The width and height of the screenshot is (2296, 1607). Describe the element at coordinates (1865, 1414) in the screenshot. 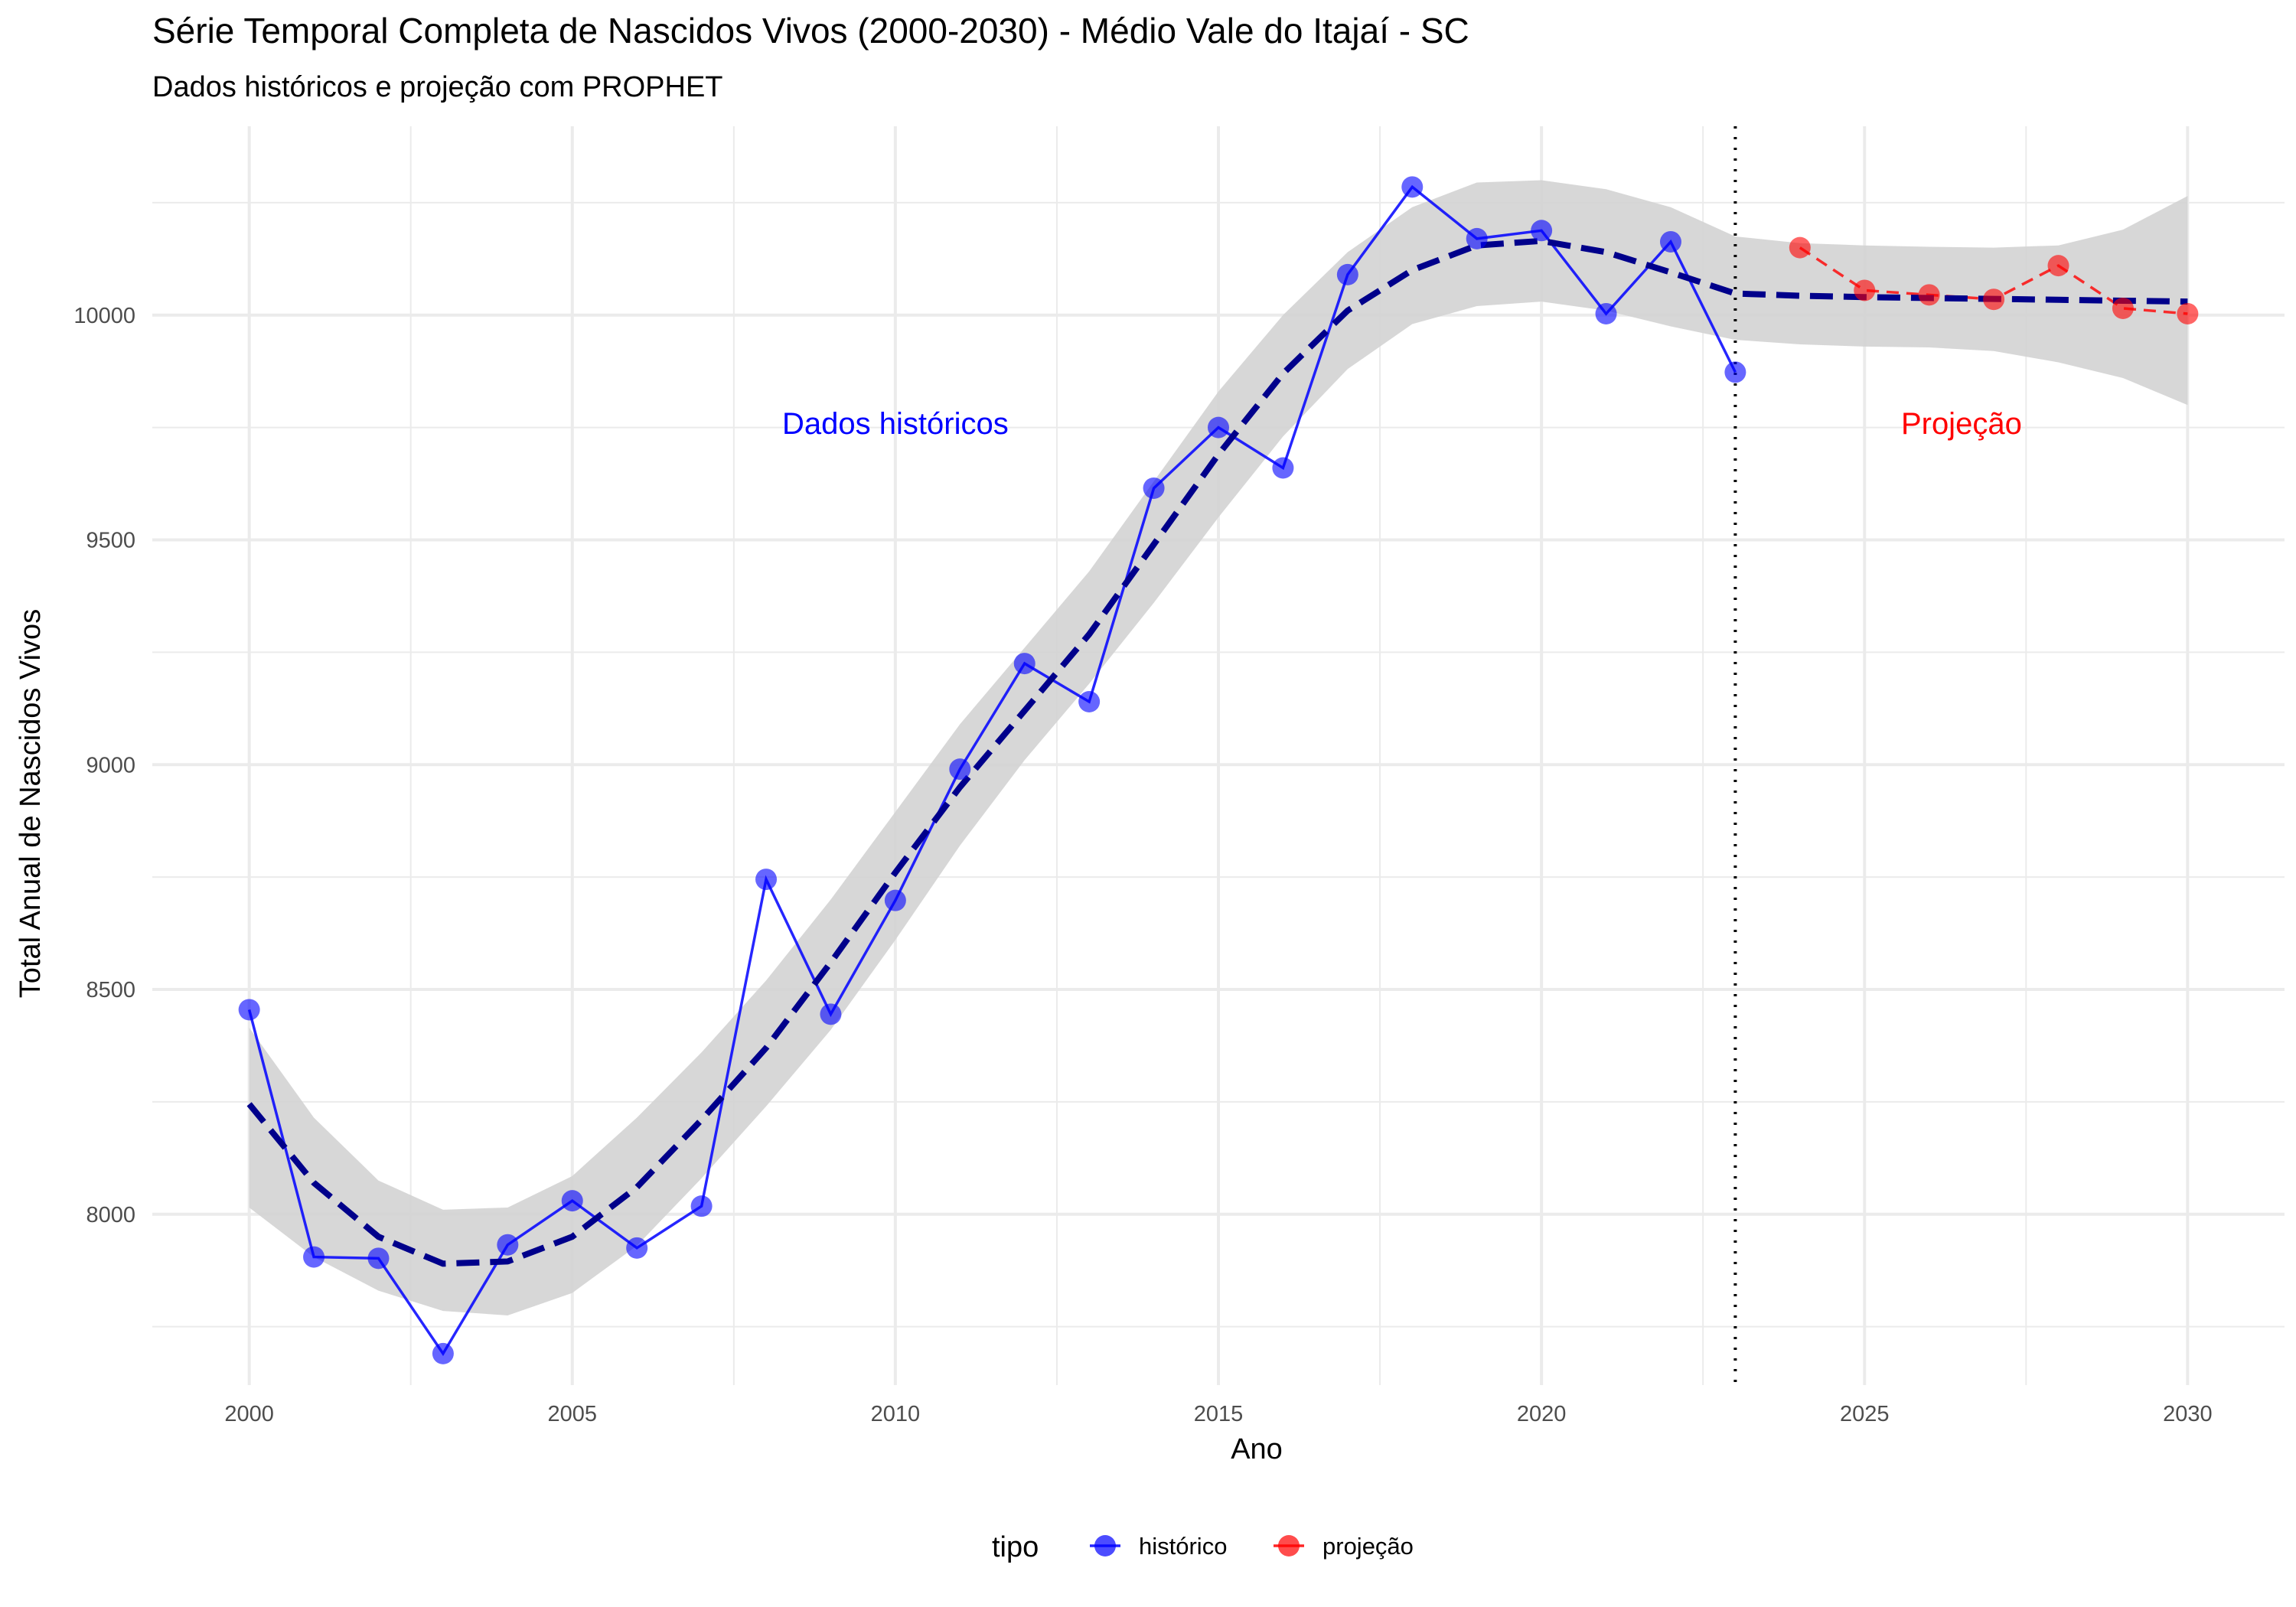

I see `x-tick-label: 2025` at that location.